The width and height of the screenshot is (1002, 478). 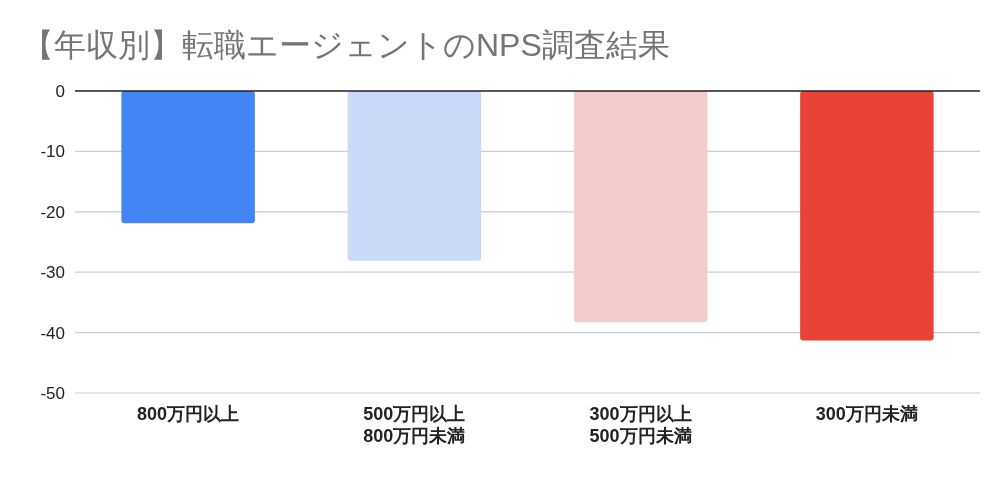 I want to click on y-tick-label: -10, so click(x=52, y=152).